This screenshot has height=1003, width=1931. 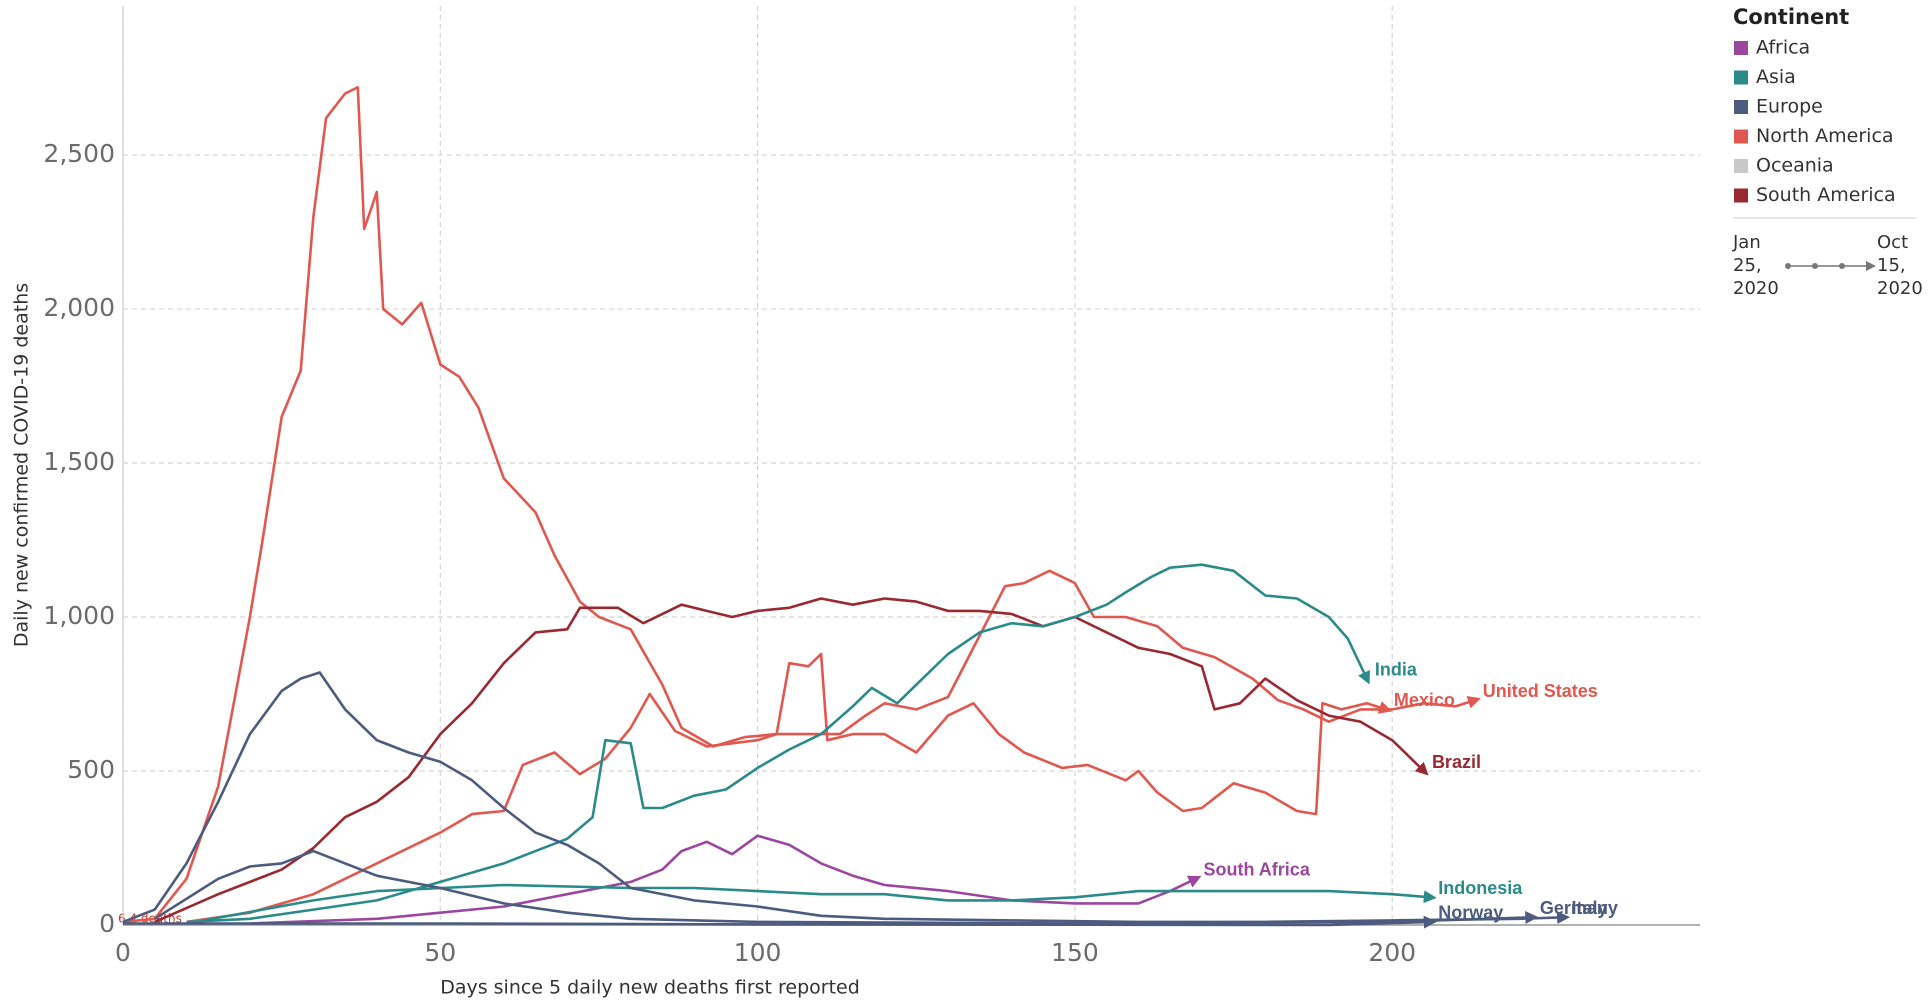 What do you see at coordinates (1256, 870) in the screenshot?
I see `series-label: South Africa` at bounding box center [1256, 870].